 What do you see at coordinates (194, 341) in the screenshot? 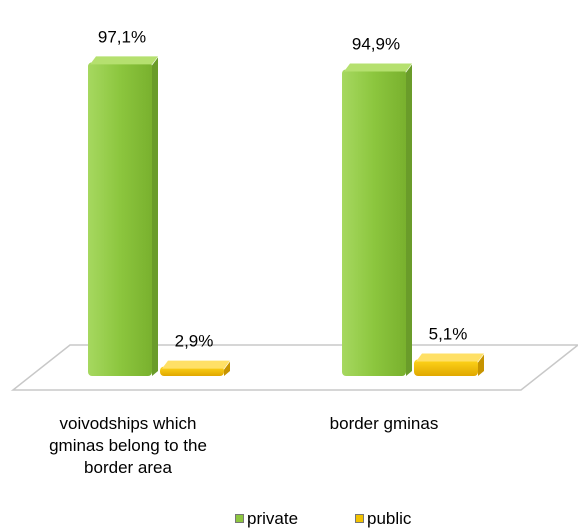
I see `value-label-public-1: 2,9%` at bounding box center [194, 341].